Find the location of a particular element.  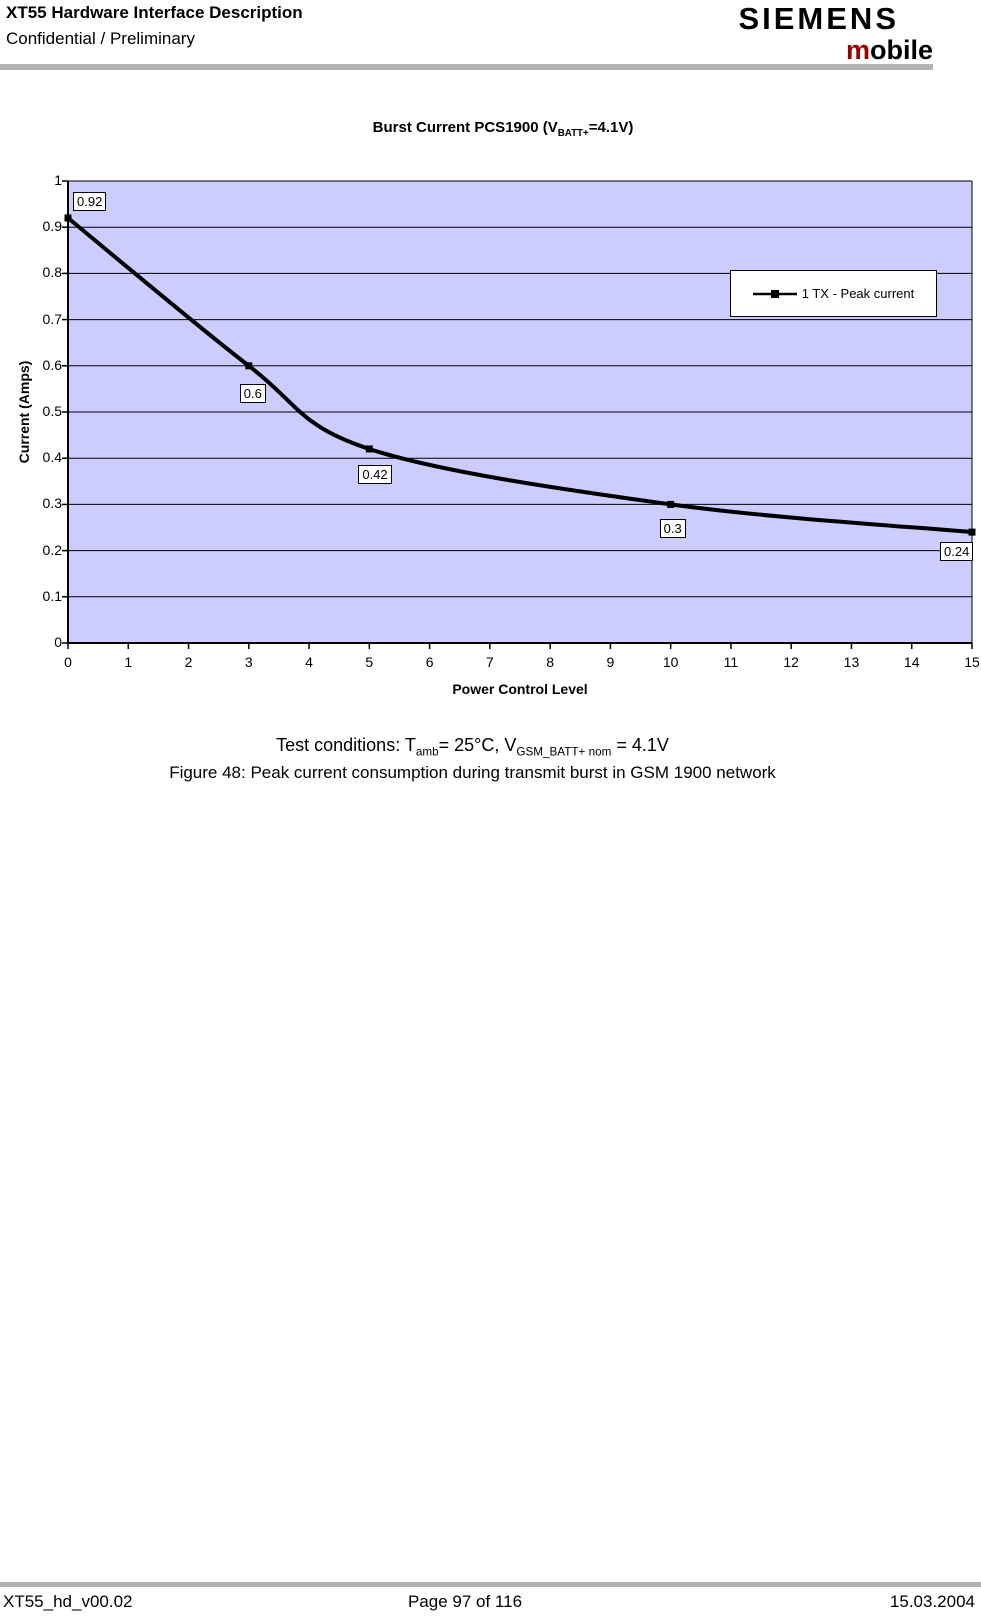

chart-title-subscript: BATT+ is located at coordinates (573, 133).